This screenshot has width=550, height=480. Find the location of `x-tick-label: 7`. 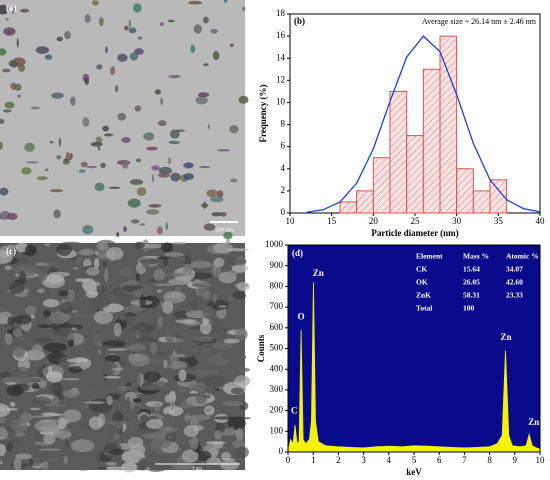

x-tick-label: 7 is located at coordinates (464, 460).